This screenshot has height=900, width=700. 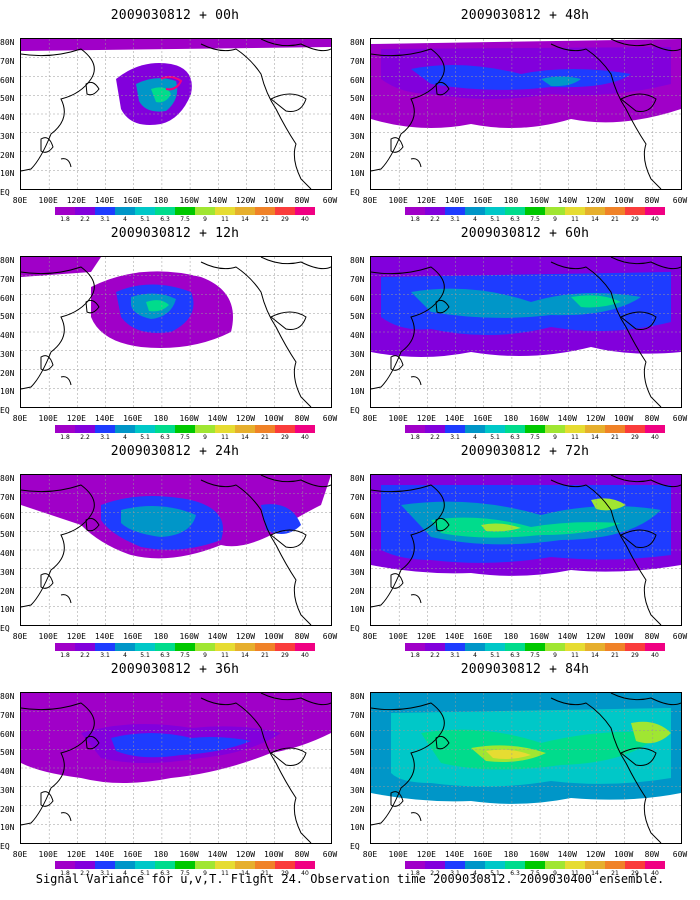 What do you see at coordinates (7, 136) in the screenshot?
I see `lat-tick-label: 30N` at bounding box center [7, 136].